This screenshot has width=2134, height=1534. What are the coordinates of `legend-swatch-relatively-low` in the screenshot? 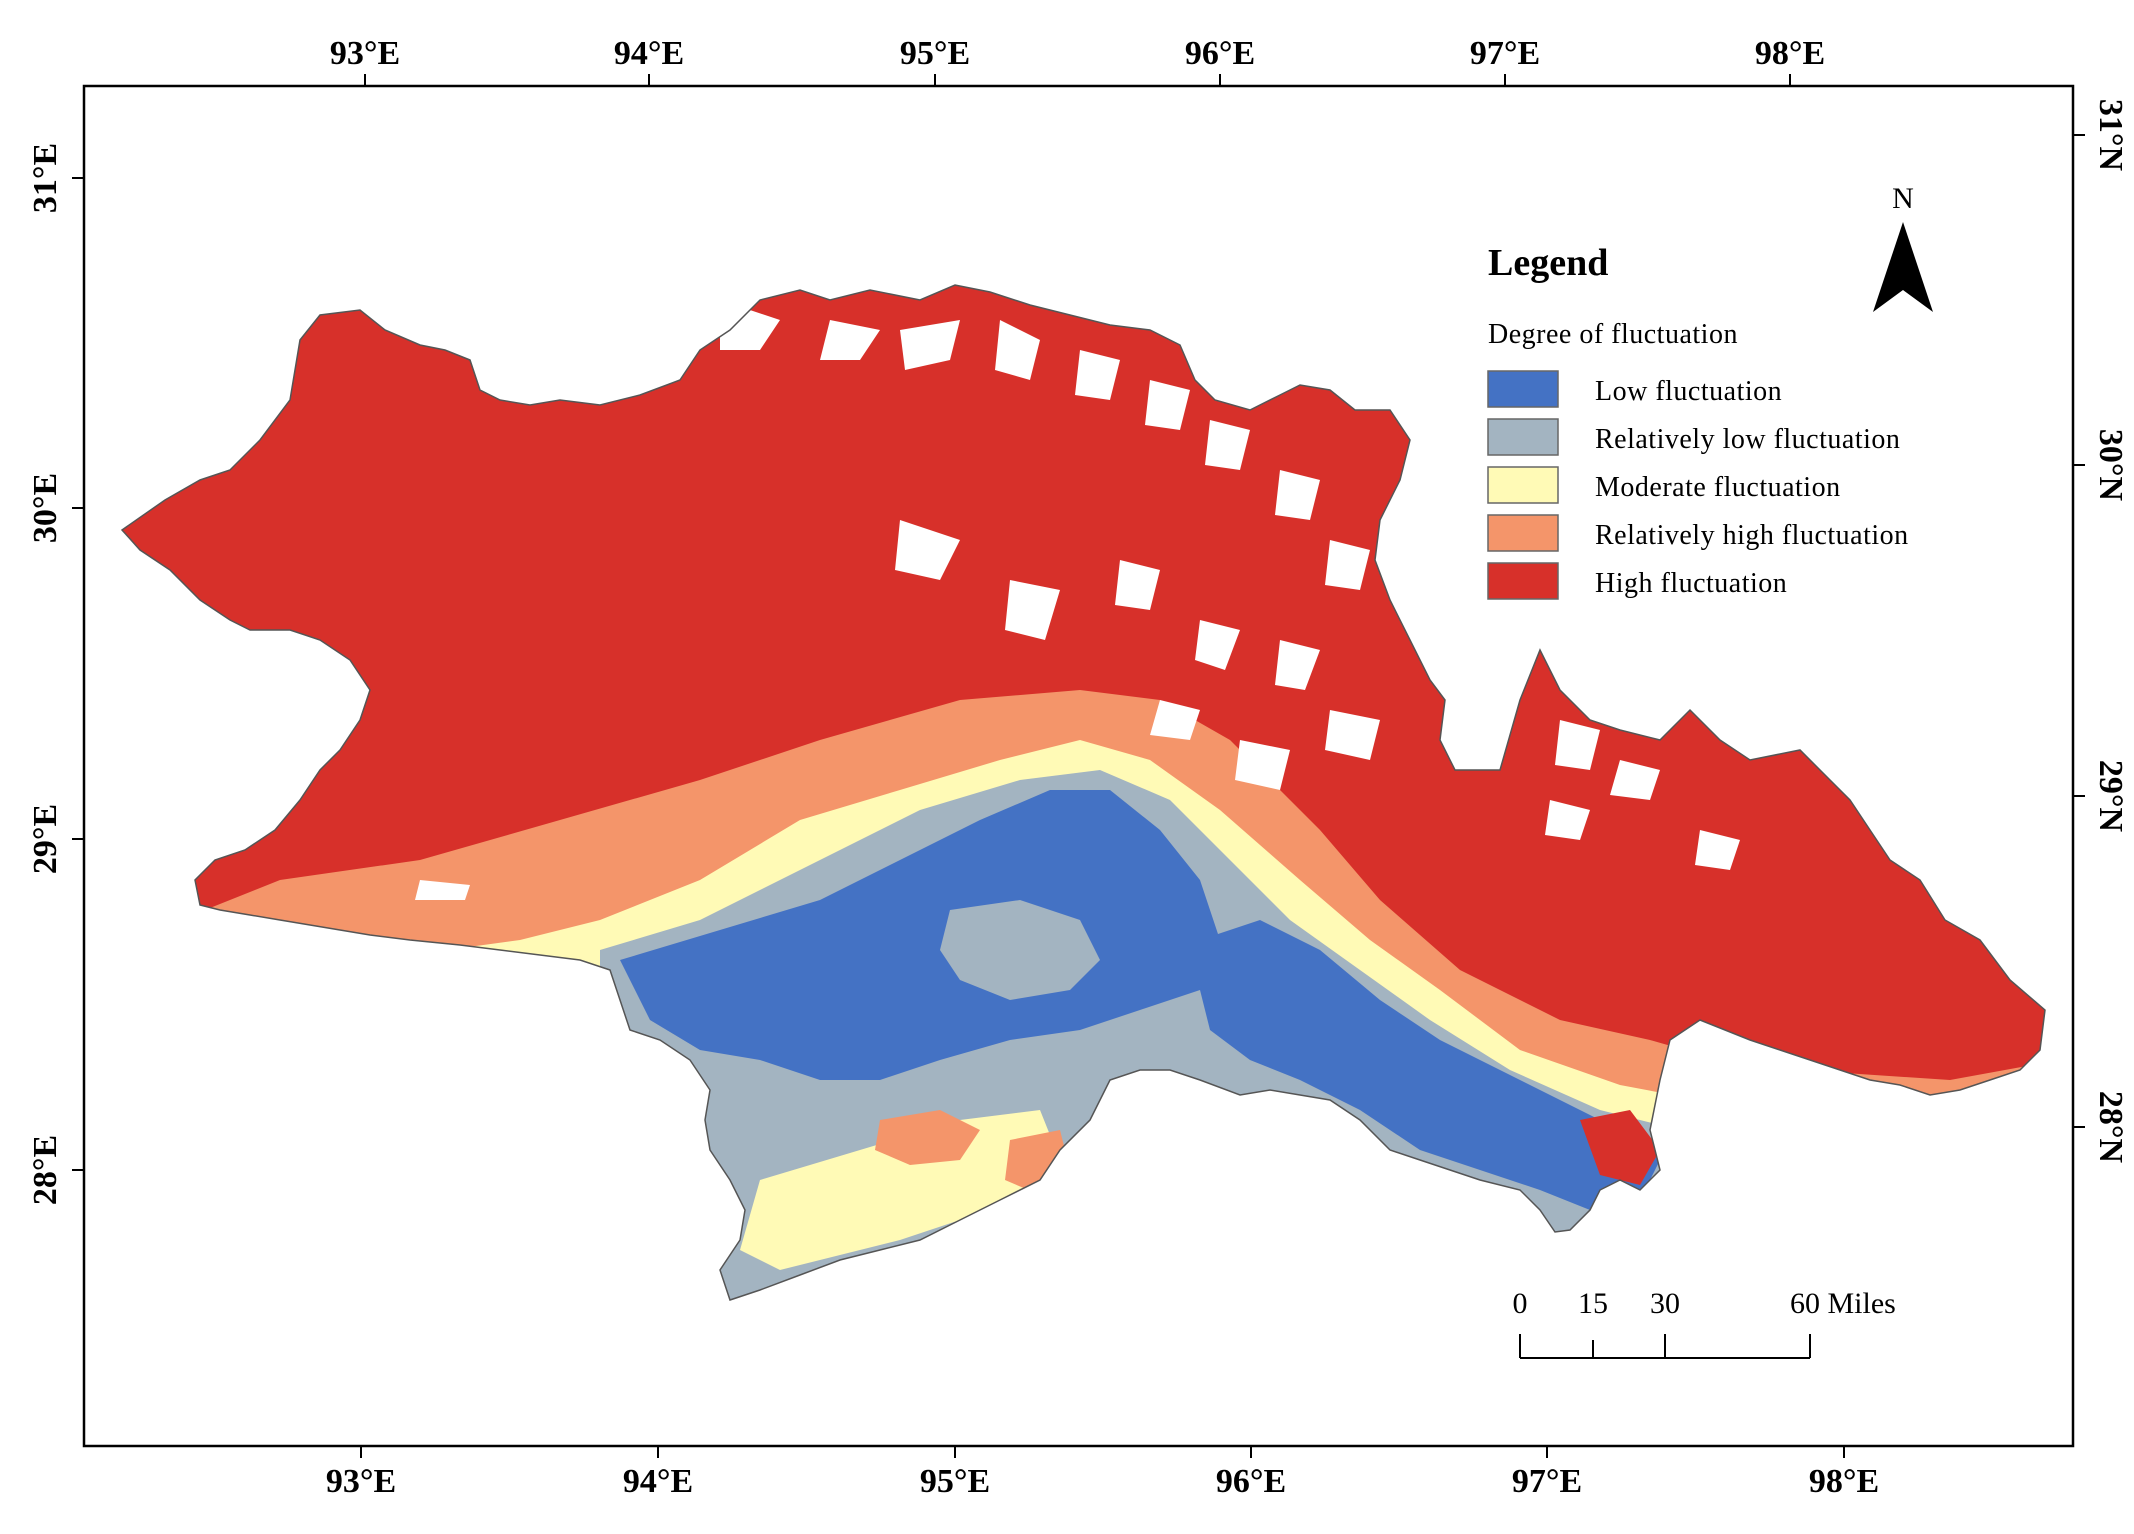 It's located at (1523, 437).